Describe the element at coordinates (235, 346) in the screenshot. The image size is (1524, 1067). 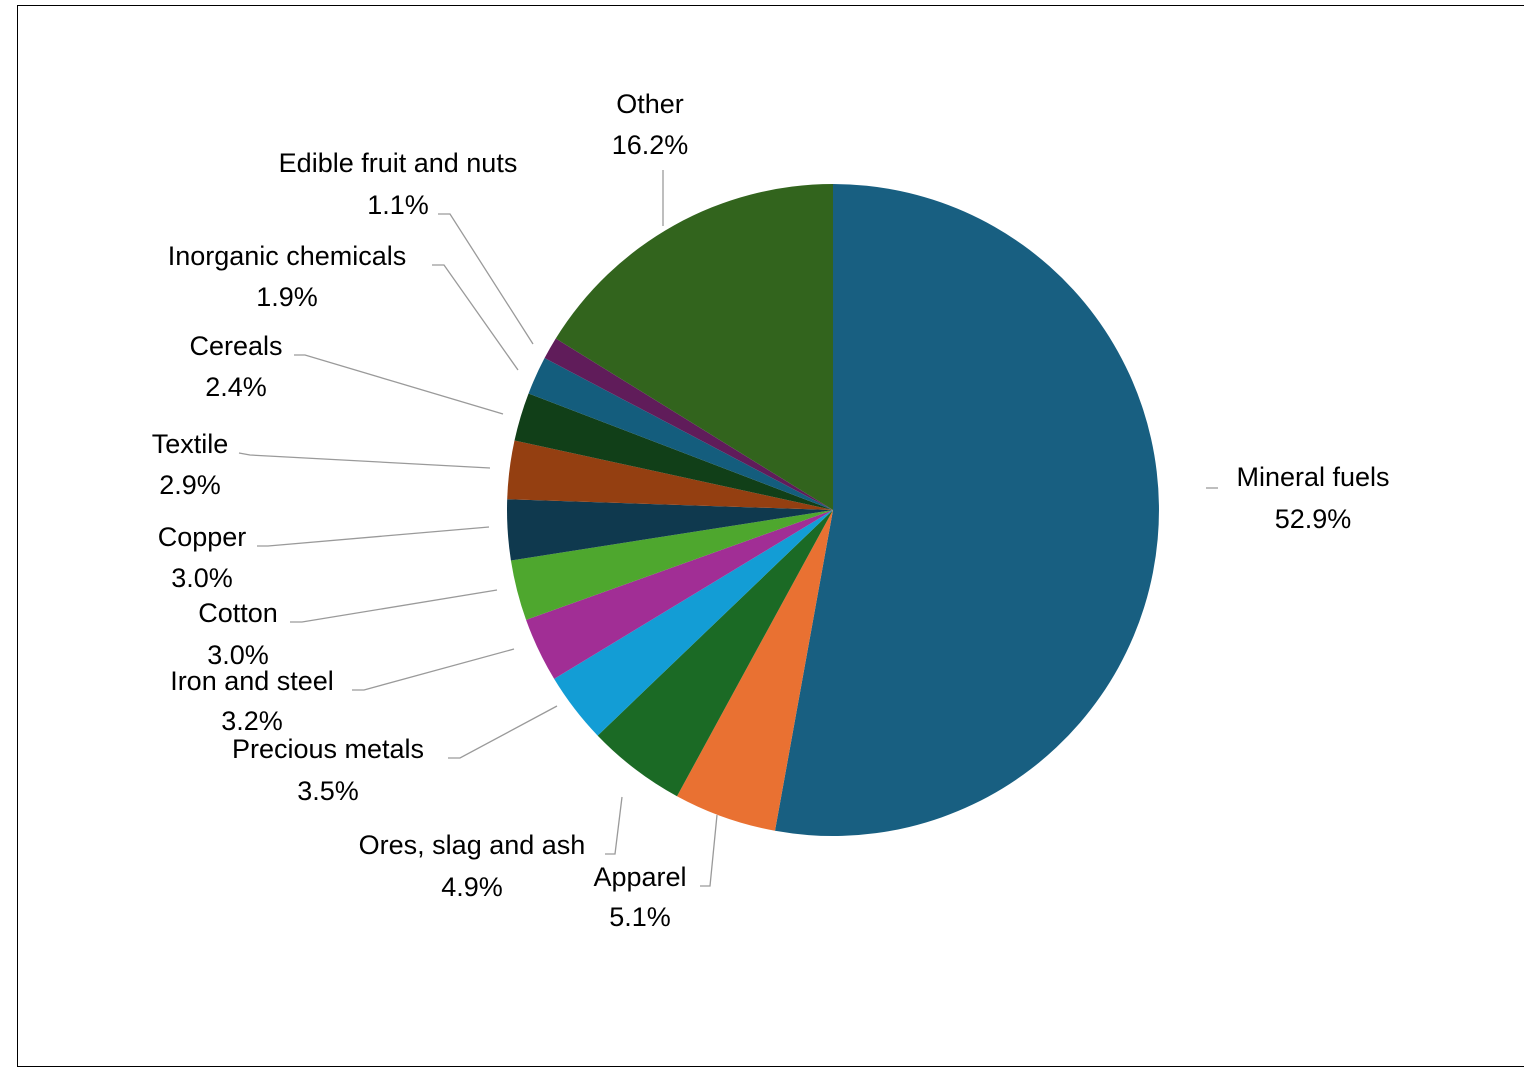
I see `slice-label-cereals: Cereals` at that location.